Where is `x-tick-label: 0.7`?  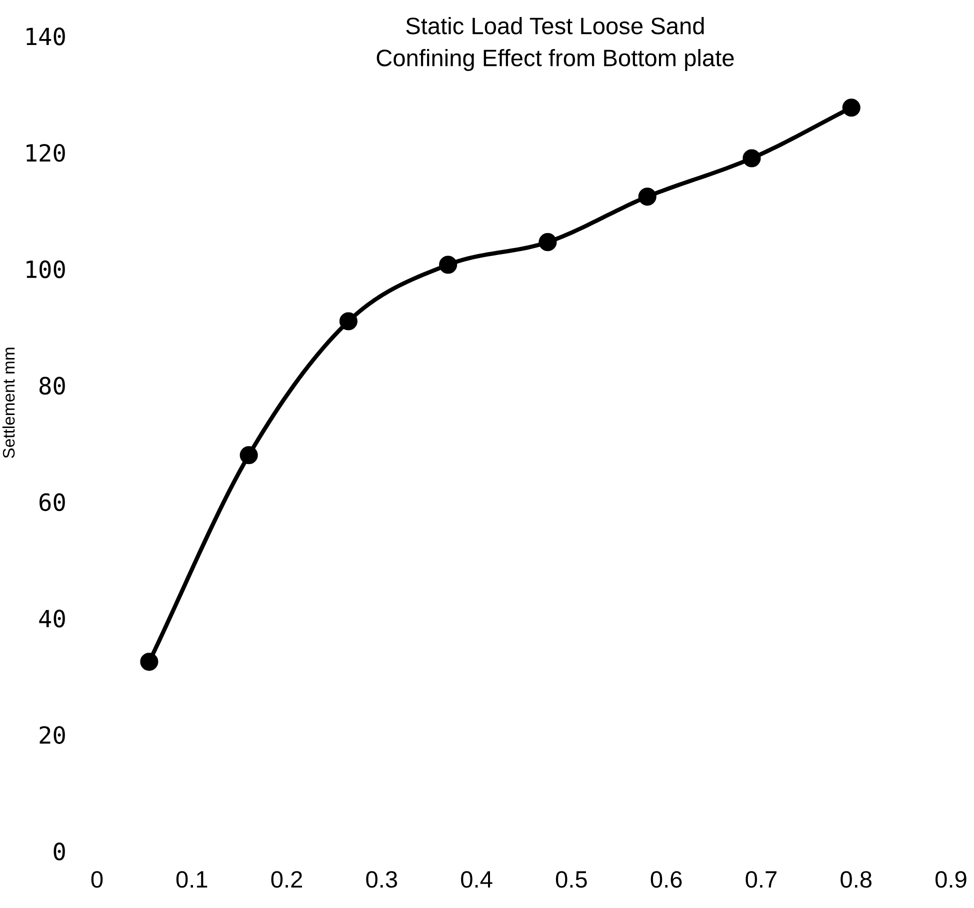 x-tick-label: 0.7 is located at coordinates (761, 879).